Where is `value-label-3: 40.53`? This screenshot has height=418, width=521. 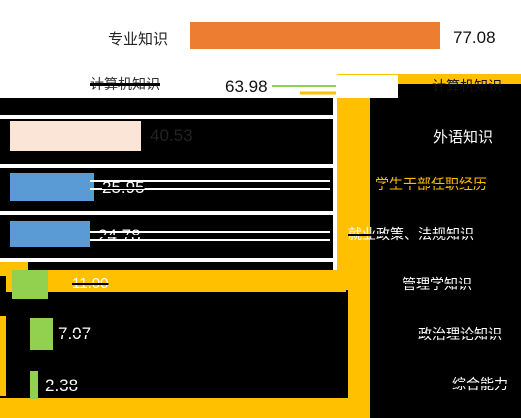
value-label-3: 40.53 is located at coordinates (171, 136).